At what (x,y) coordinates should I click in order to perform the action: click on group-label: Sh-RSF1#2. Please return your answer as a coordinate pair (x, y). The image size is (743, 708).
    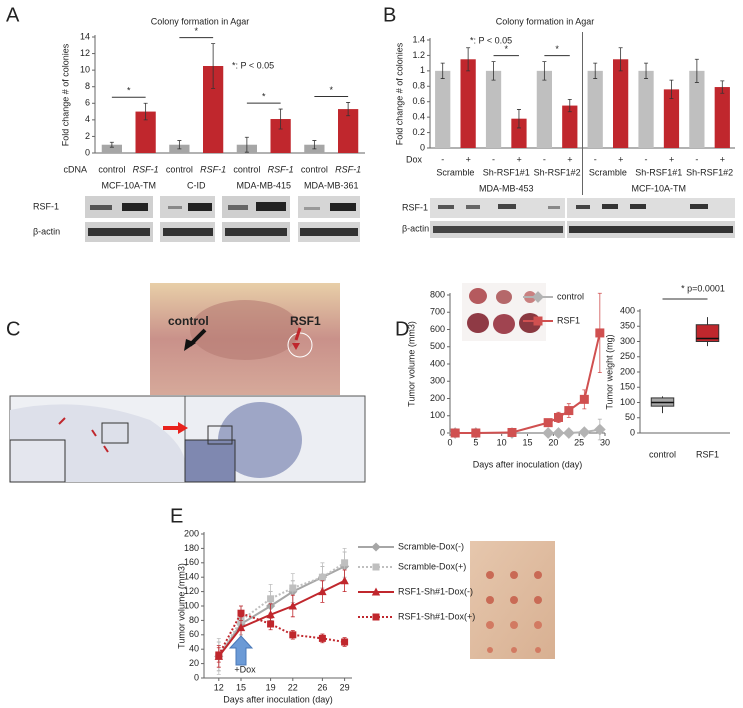
    Looking at the image, I should click on (709, 172).